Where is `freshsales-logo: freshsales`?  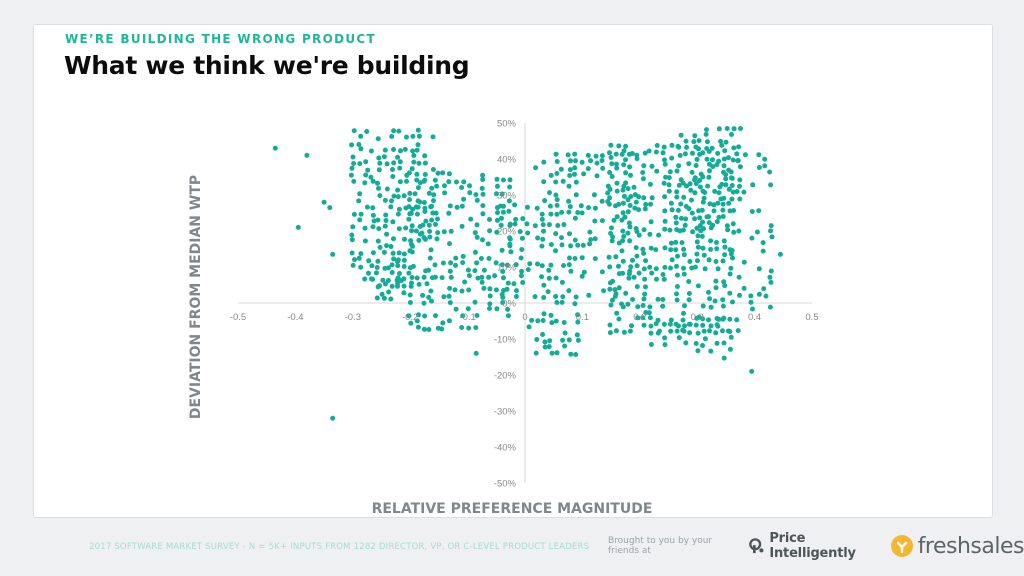
freshsales-logo: freshsales is located at coordinates (957, 546).